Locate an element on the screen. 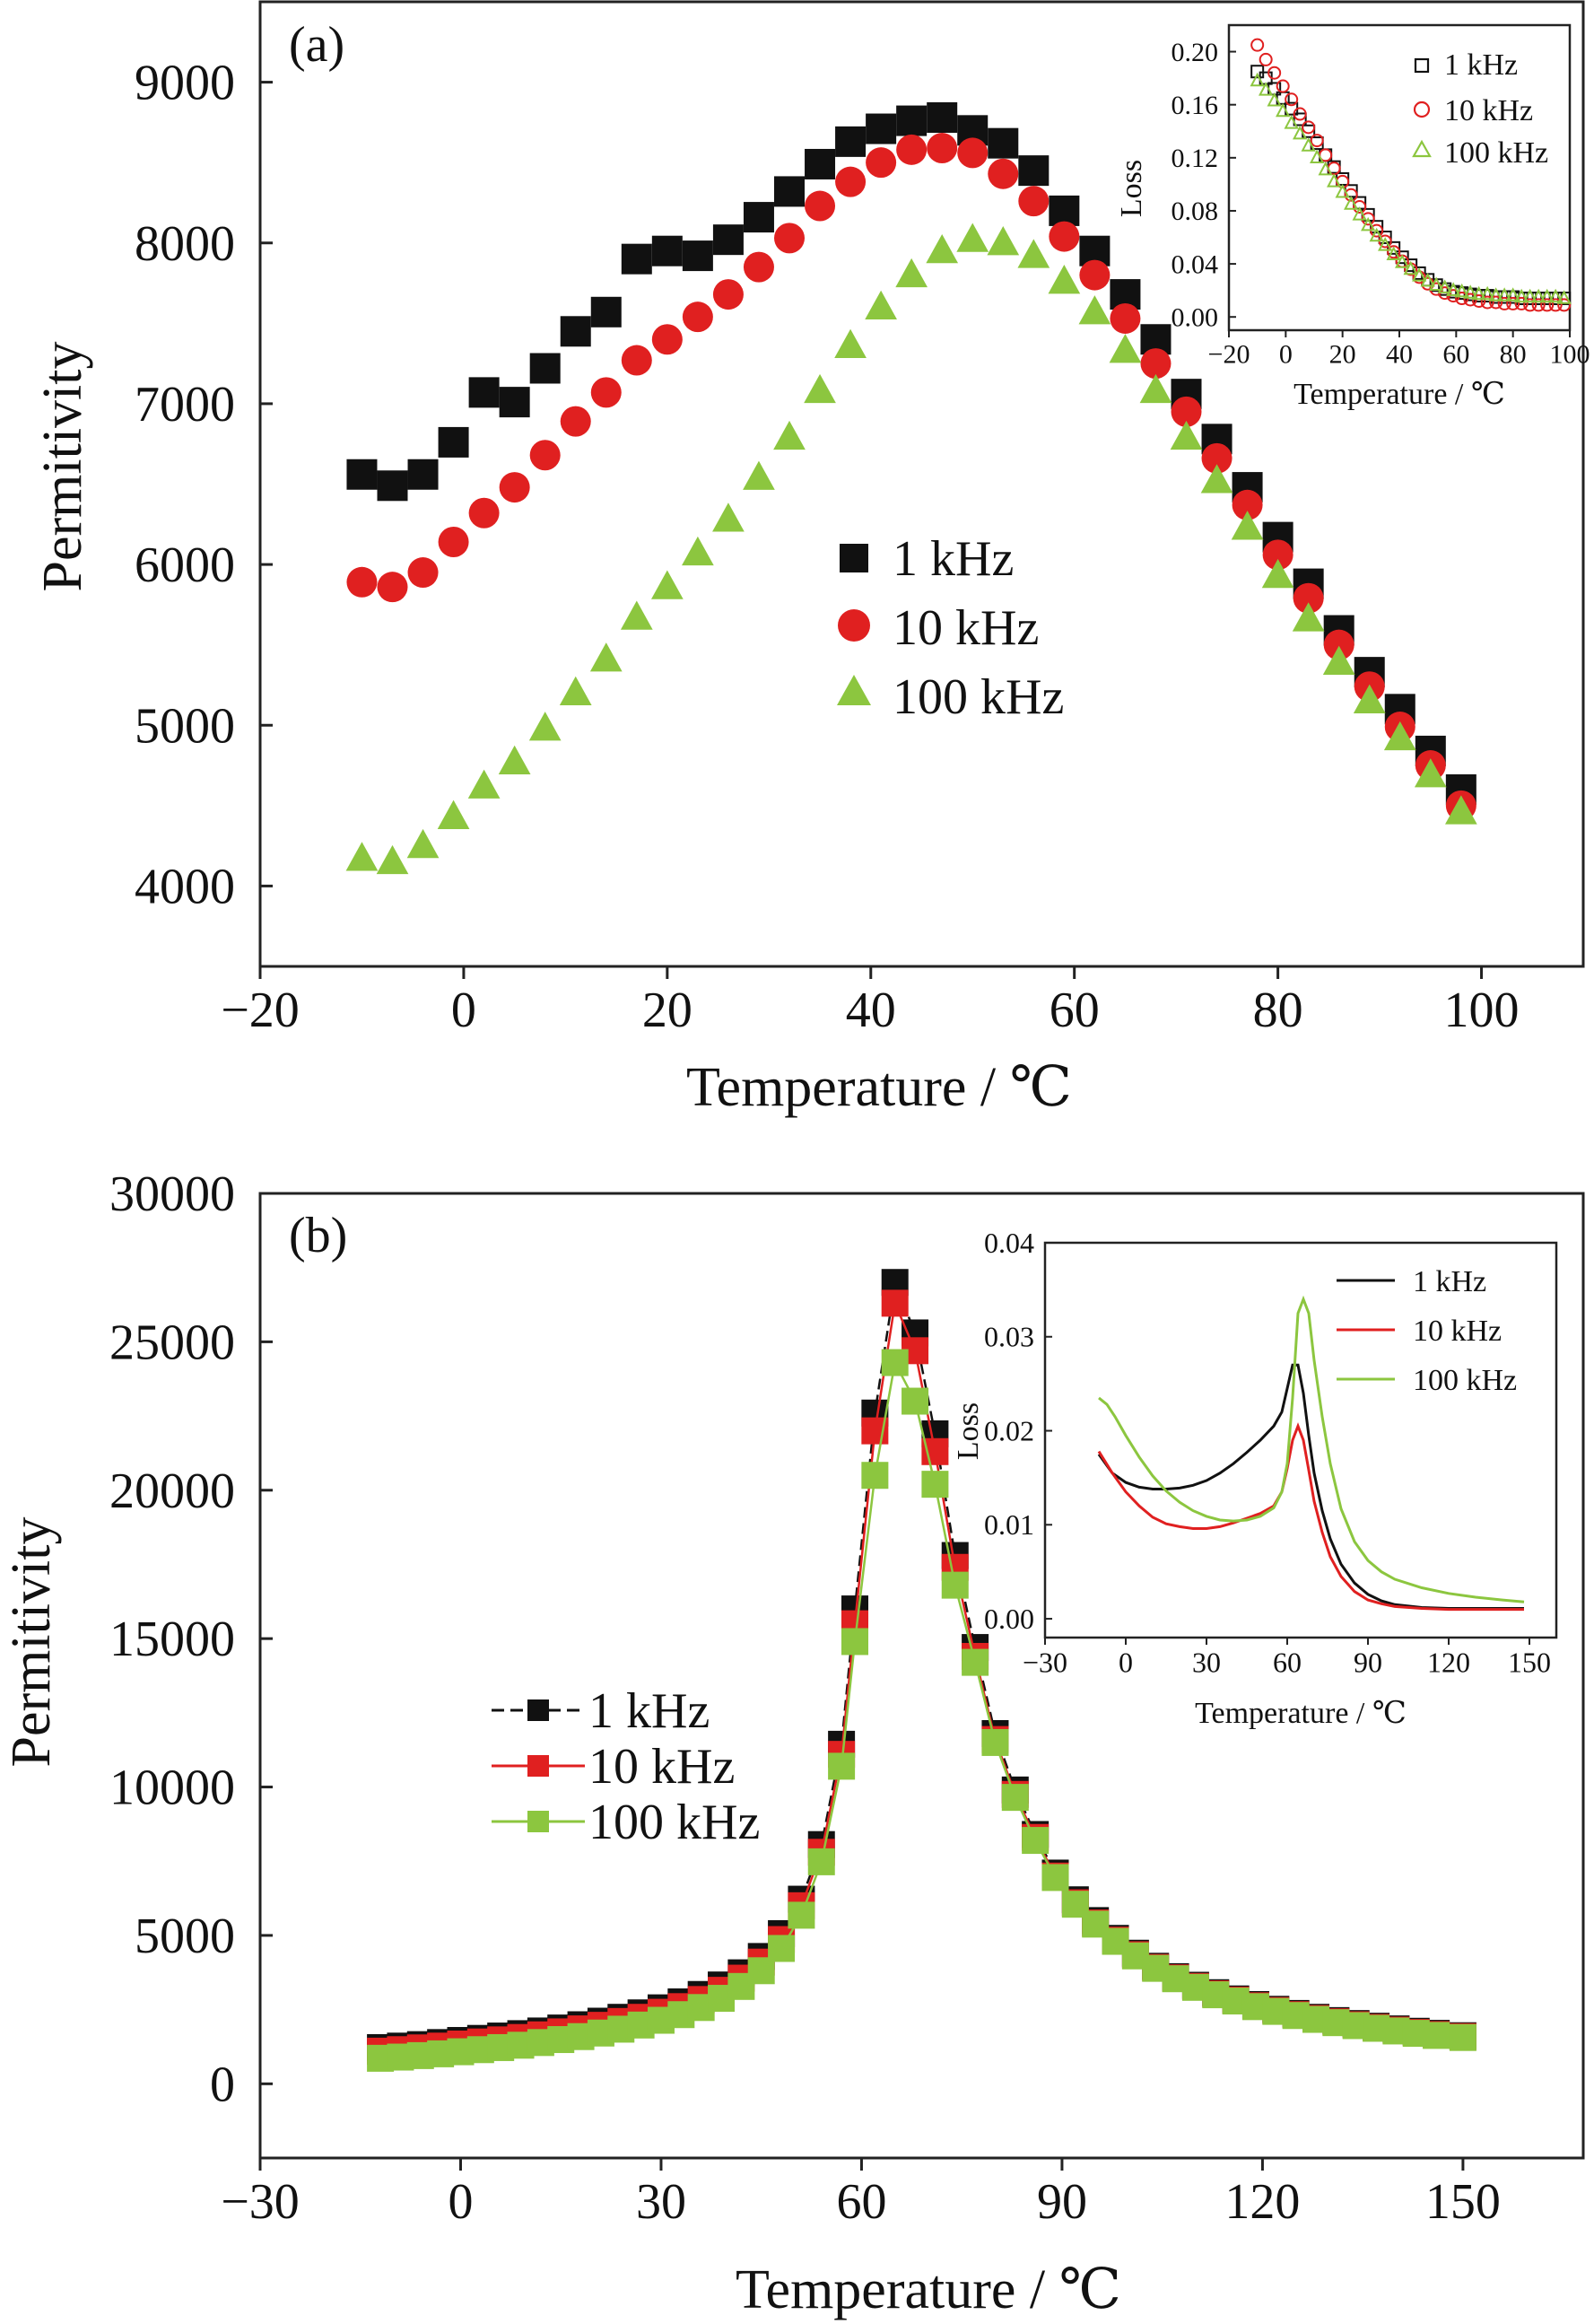 The width and height of the screenshot is (1594, 2324). panel-b-inset-series is located at coordinates (1311, 1454).